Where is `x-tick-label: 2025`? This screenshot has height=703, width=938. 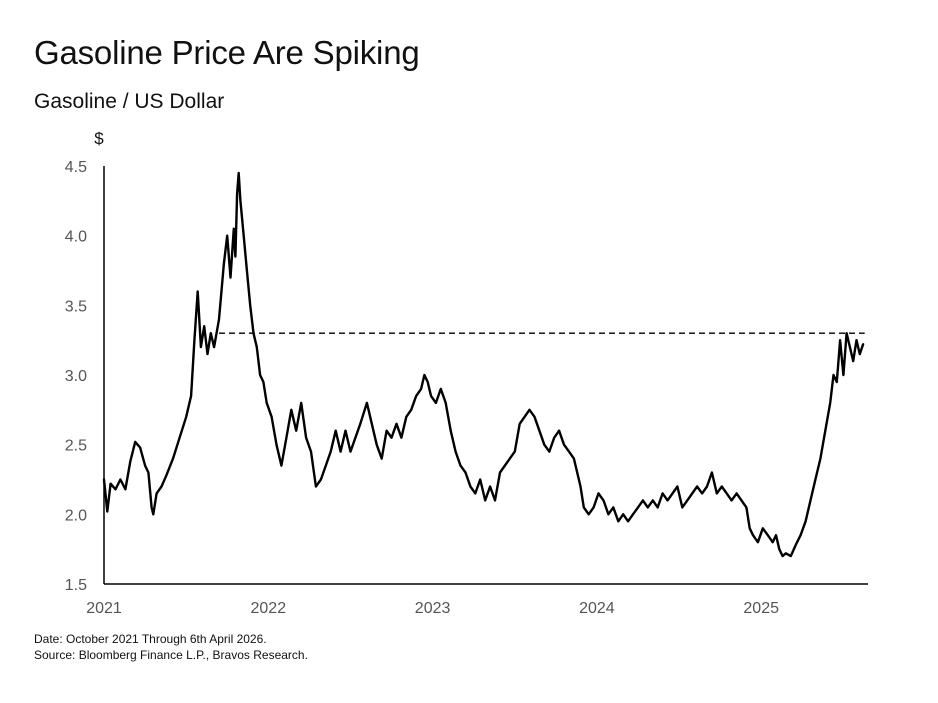
x-tick-label: 2025 is located at coordinates (761, 608).